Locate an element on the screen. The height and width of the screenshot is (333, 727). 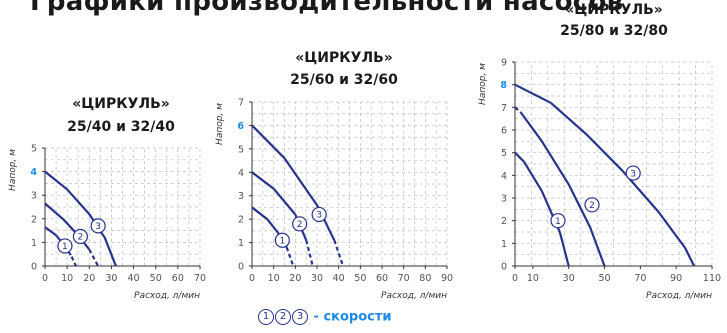
legend-marker-2: 2 is located at coordinates (283, 317).